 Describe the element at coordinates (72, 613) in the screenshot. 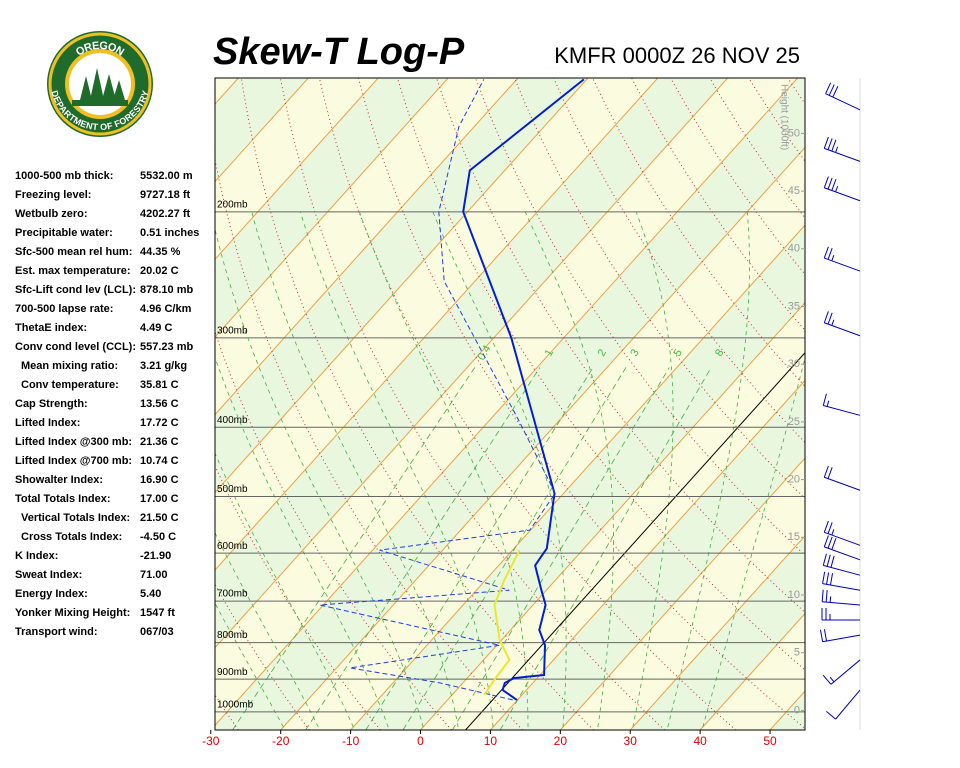

I see `stat-label: Yonker Mixing Height:` at that location.